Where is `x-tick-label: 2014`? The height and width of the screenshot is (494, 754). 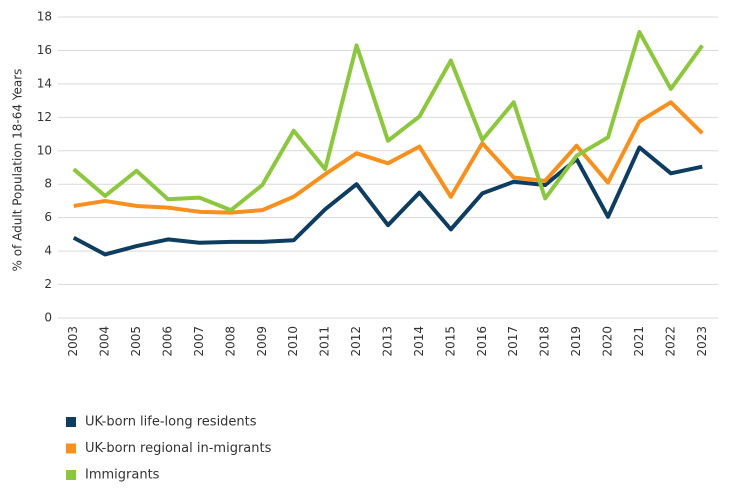 x-tick-label: 2014 is located at coordinates (419, 341).